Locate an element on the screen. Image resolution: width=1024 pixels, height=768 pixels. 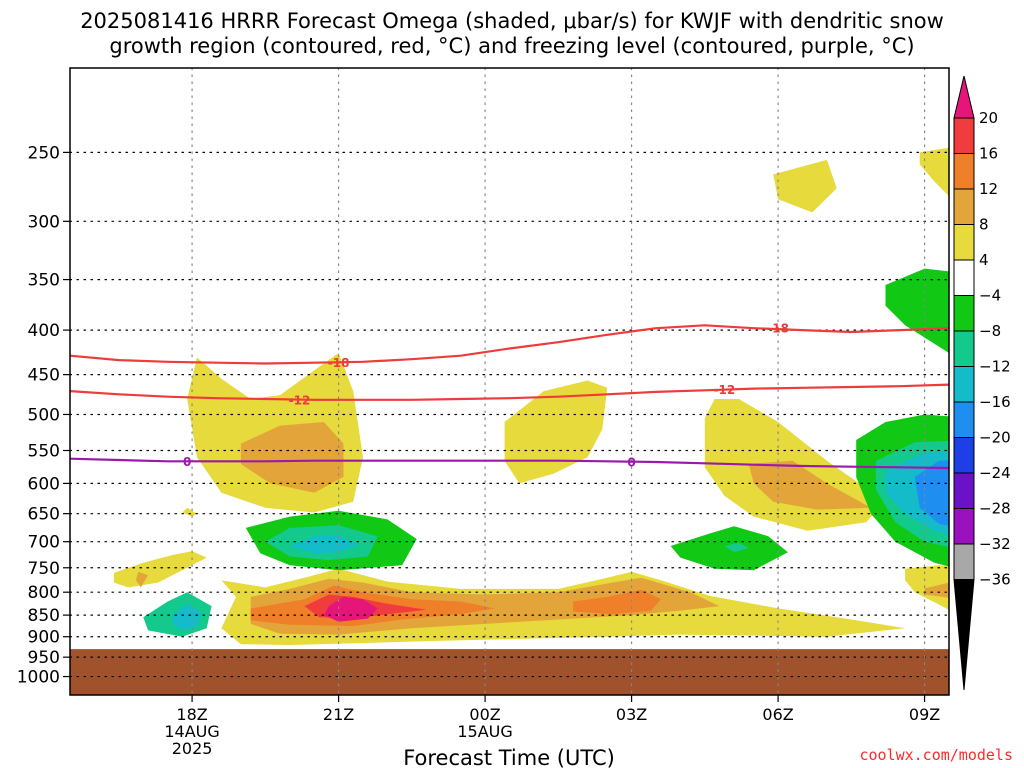
ground-terrain is located at coordinates (509, 672).